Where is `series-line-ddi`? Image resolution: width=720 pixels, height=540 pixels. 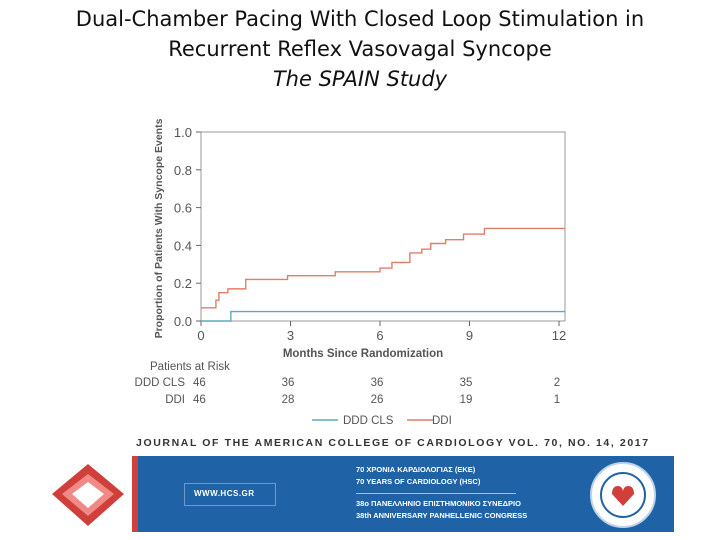 series-line-ddi is located at coordinates (383, 268).